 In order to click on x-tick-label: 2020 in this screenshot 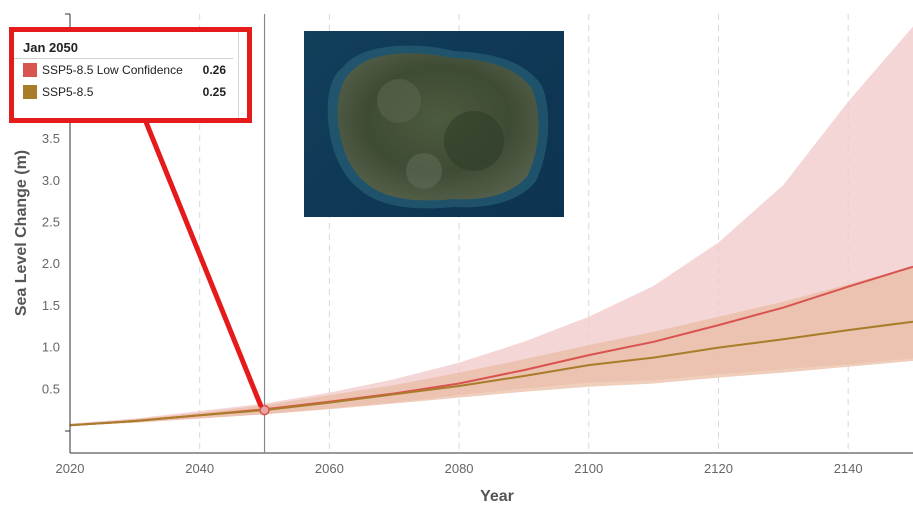, I will do `click(70, 468)`.